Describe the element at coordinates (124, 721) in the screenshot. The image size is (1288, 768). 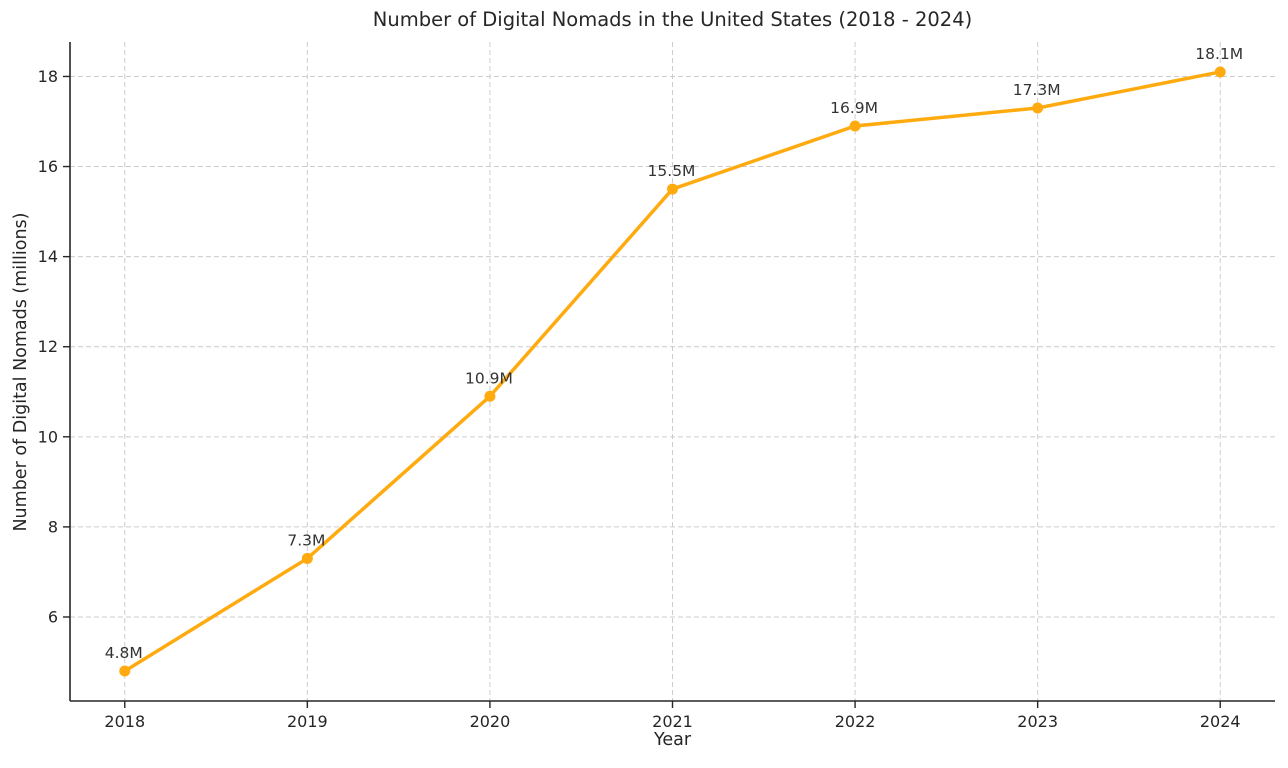
I see `x-tick-label: 2018` at that location.